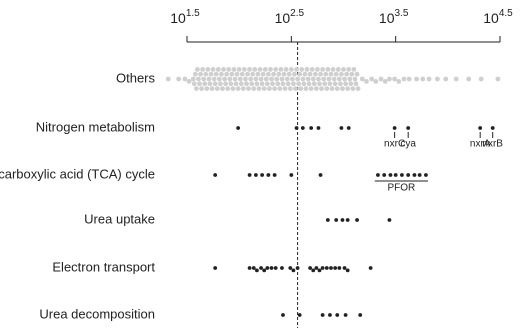 This screenshot has width=525, height=328. Describe the element at coordinates (394, 144) in the screenshot. I see `annotation: nxrC` at that location.